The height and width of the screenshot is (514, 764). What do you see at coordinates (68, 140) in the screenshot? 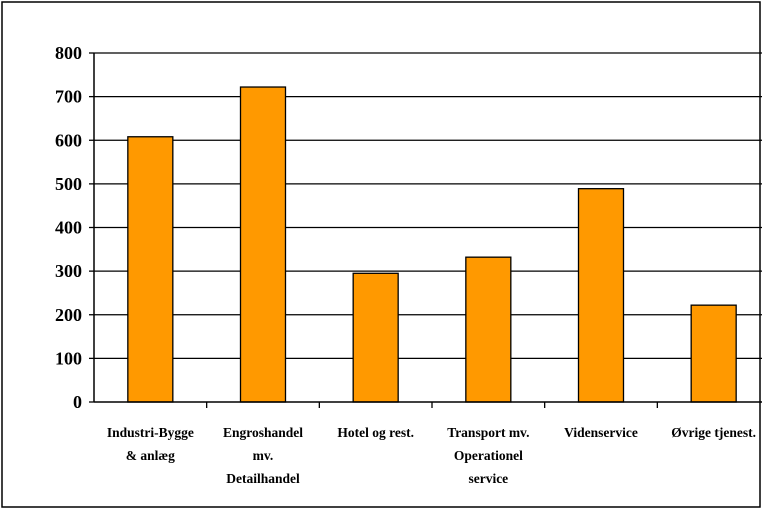
I see `y-tick-label: 600` at bounding box center [68, 140].